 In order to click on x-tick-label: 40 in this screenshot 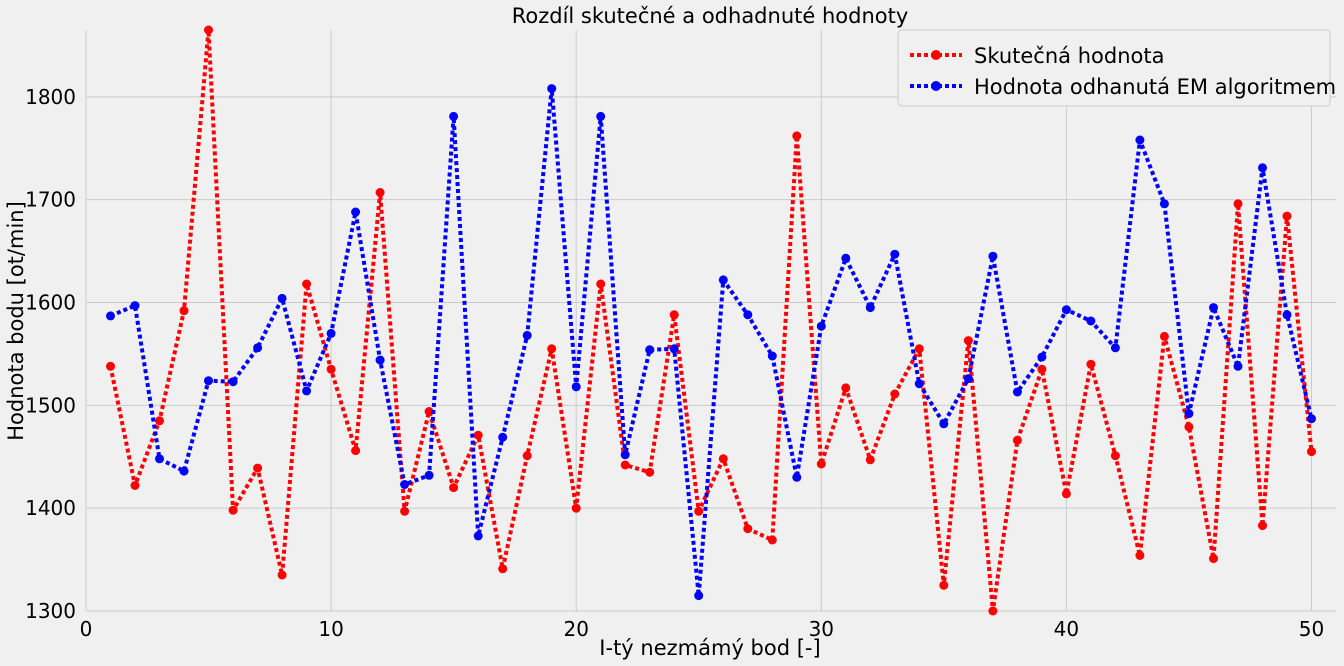, I will do `click(1066, 629)`.